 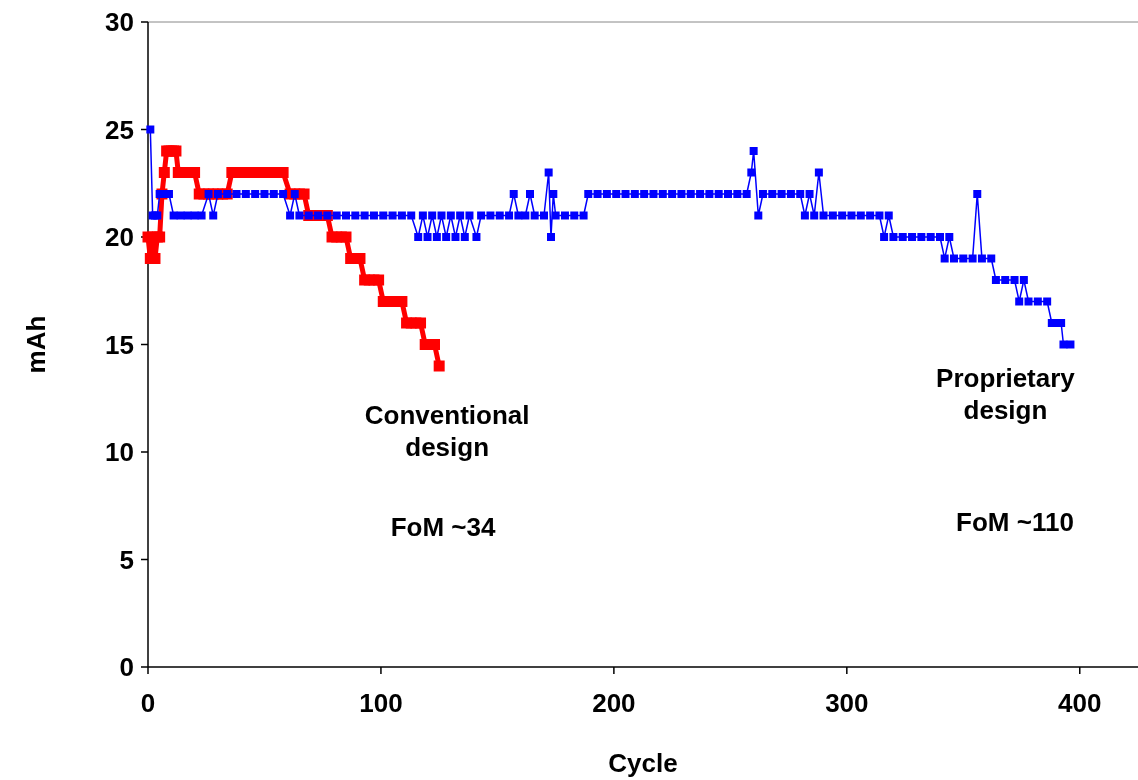 What do you see at coordinates (126, 559) in the screenshot?
I see `y-tick-label: 5` at bounding box center [126, 559].